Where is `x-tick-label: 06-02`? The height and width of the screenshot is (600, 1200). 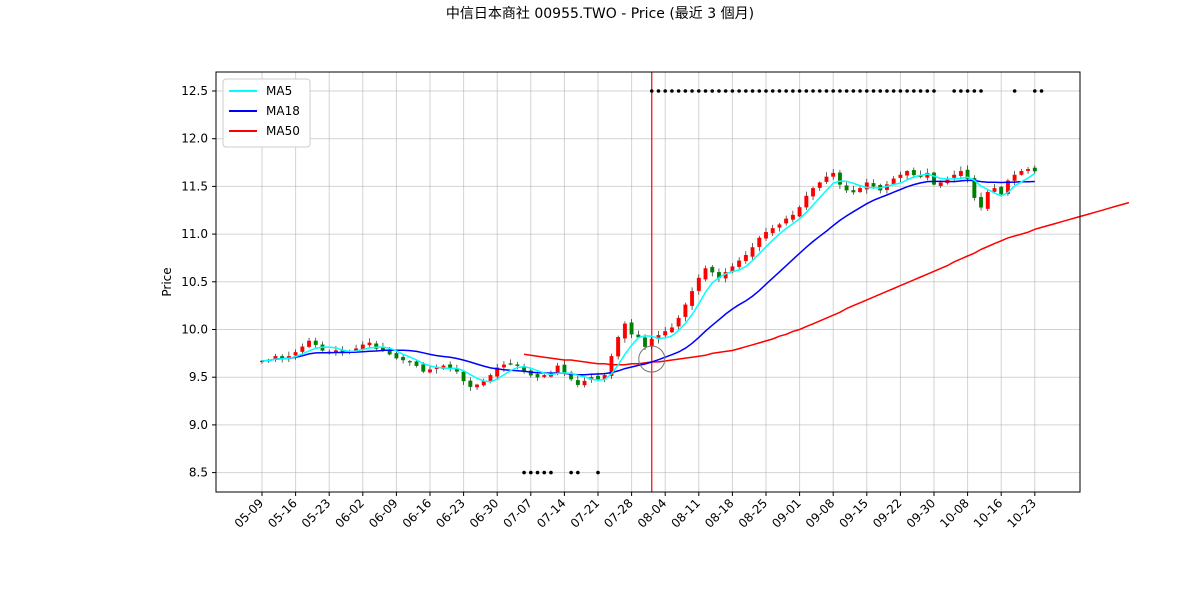
x-tick-label: 06-02 is located at coordinates (349, 513).